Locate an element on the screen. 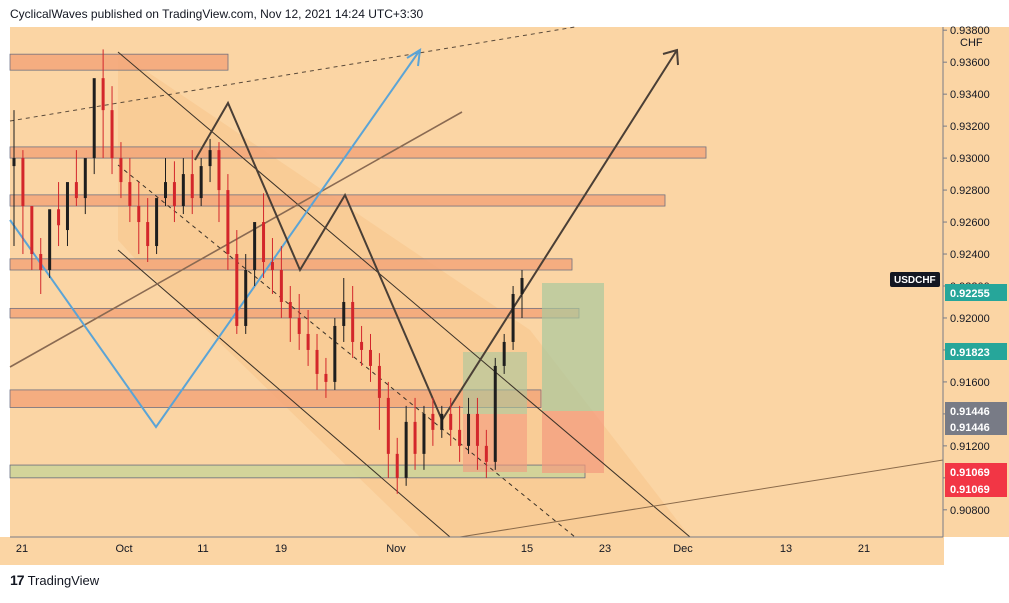  time-axis: 21 Oct 11 19 Nov 15 23 Dec 13 21 is located at coordinates (504, 550).